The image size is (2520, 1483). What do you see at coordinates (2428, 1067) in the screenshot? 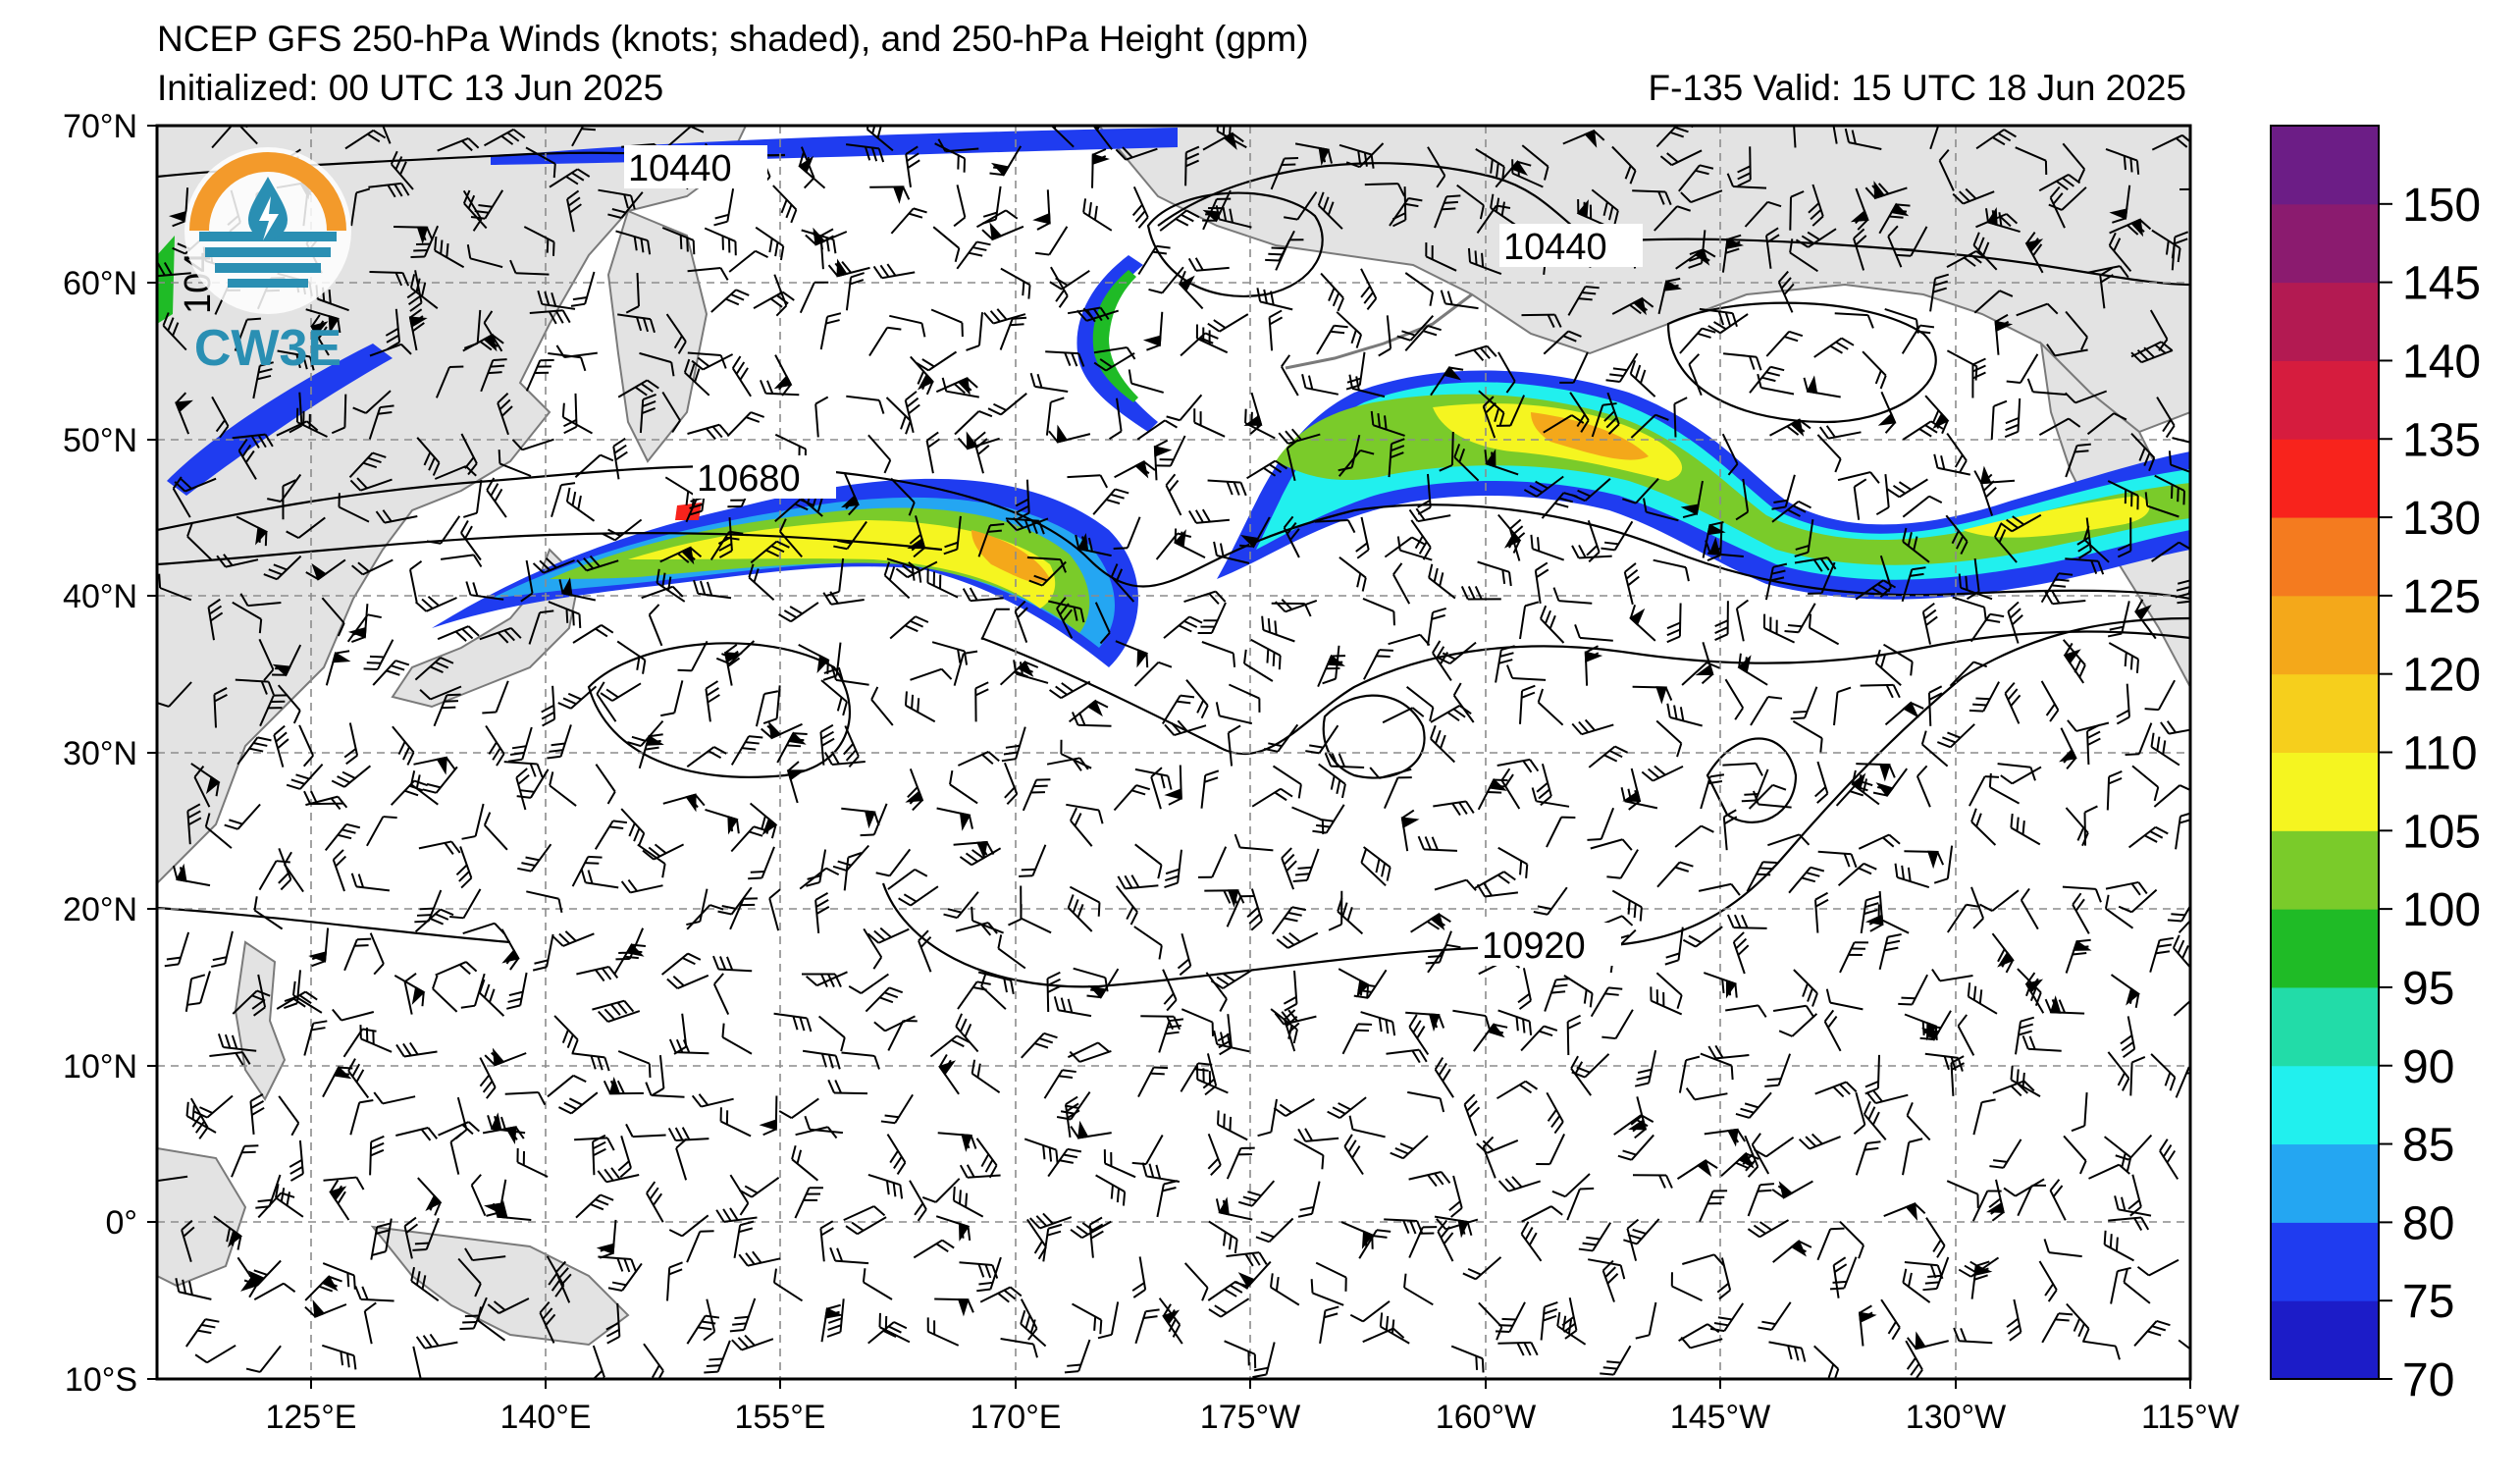
I see `colorbar-label: 90` at bounding box center [2428, 1067].